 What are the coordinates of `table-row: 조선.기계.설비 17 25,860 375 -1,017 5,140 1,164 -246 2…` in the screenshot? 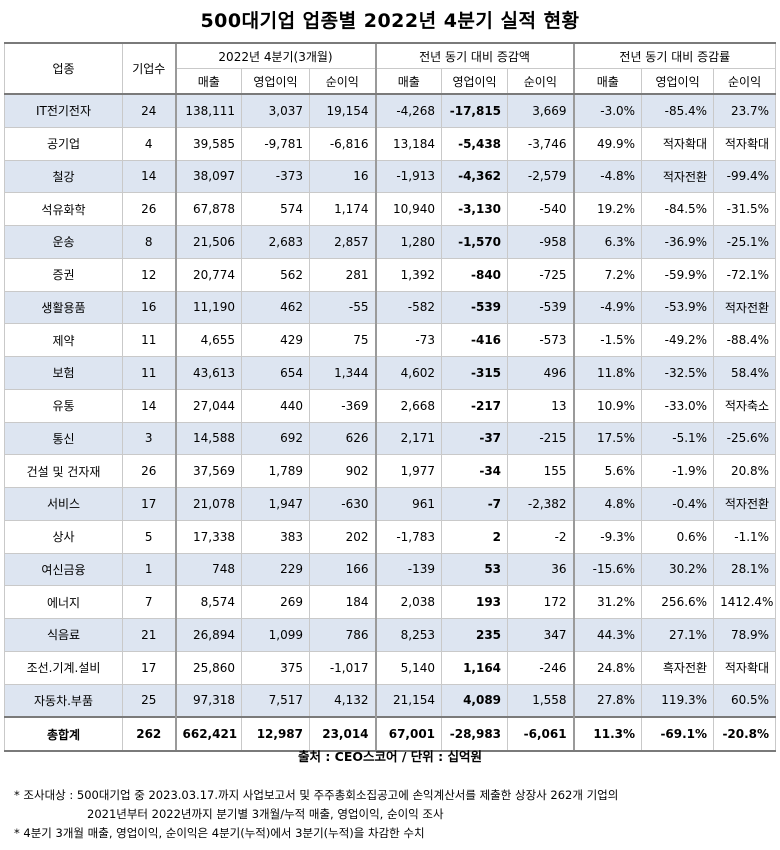 It's located at (390, 667).